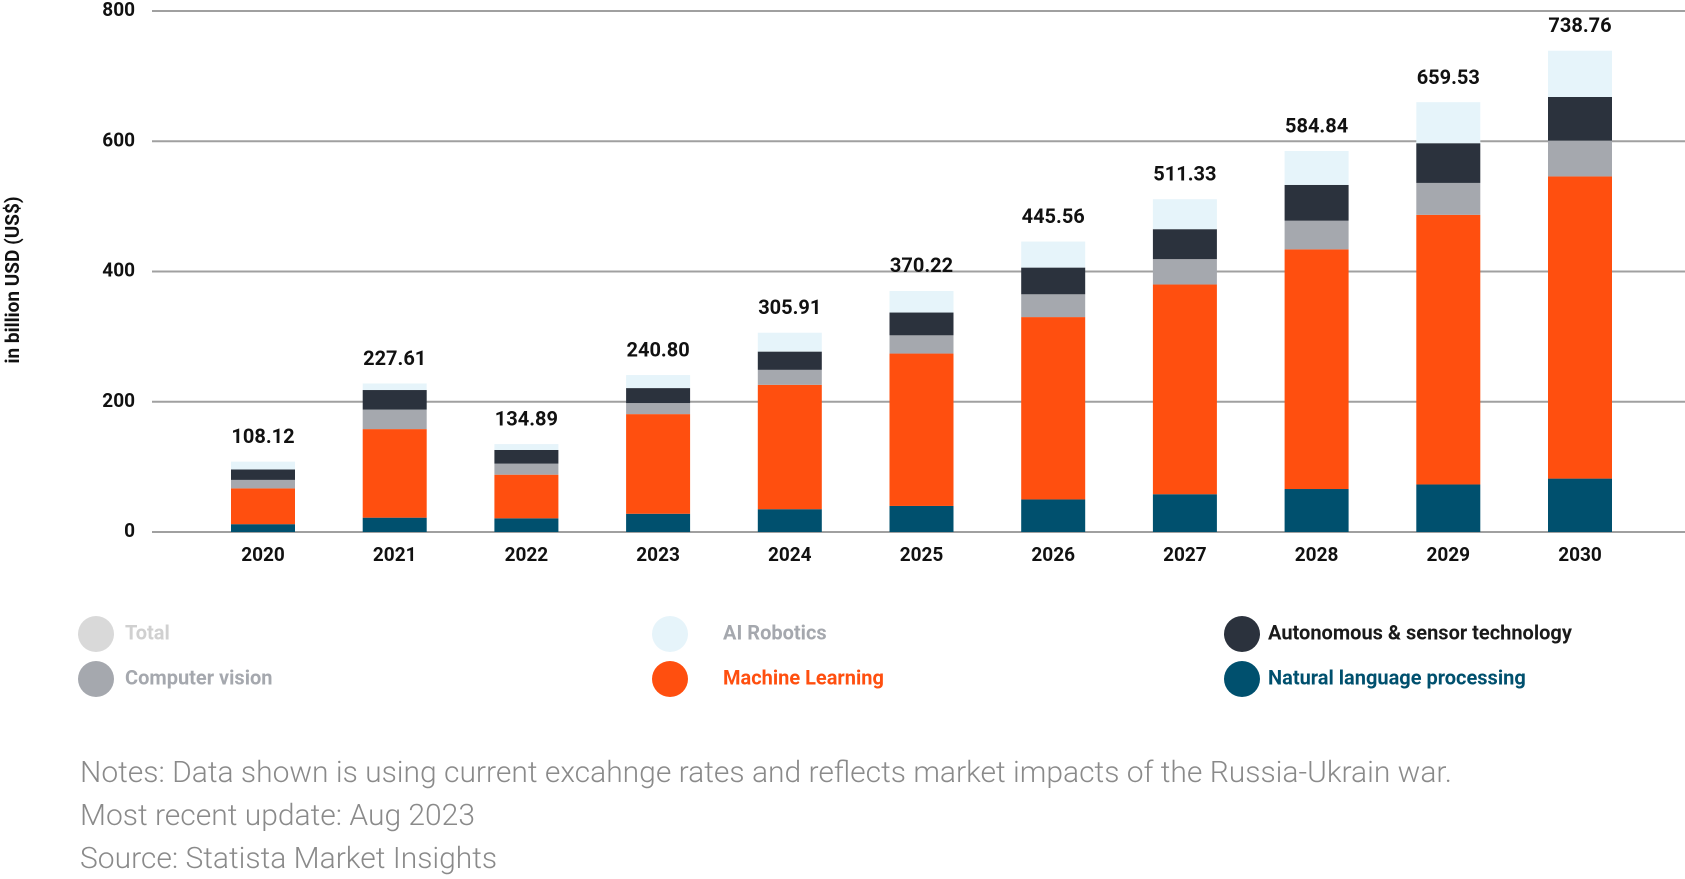 Image resolution: width=1685 pixels, height=879 pixels. Describe the element at coordinates (527, 554) in the screenshot. I see `x-tick-label: 2022` at that location.